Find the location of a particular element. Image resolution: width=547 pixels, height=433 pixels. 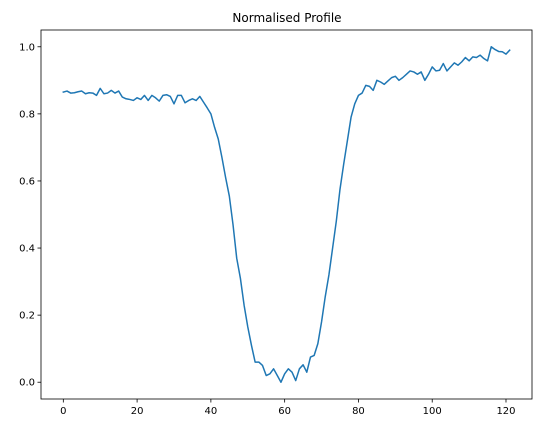

y-tick-label: 0.0 is located at coordinates (27, 383).